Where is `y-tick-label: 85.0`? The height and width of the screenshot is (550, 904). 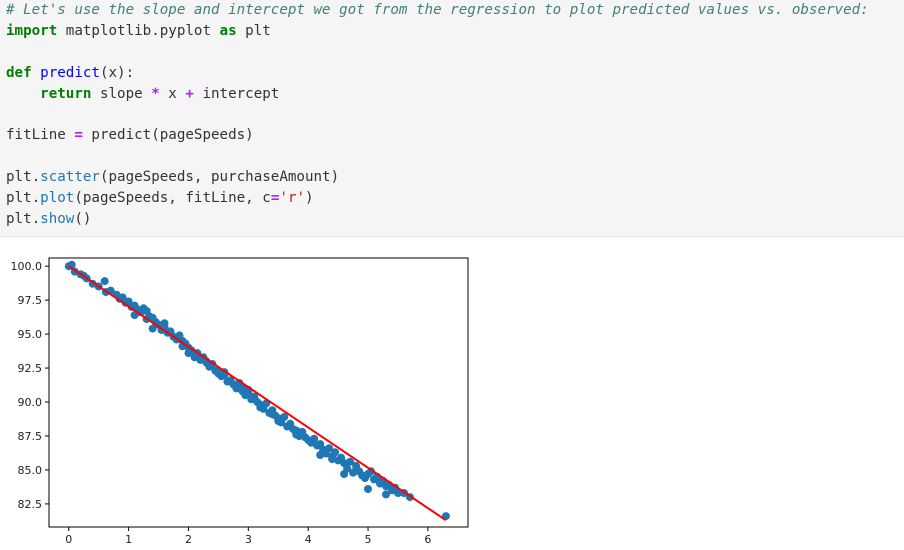 y-tick-label: 85.0 is located at coordinates (30, 470).